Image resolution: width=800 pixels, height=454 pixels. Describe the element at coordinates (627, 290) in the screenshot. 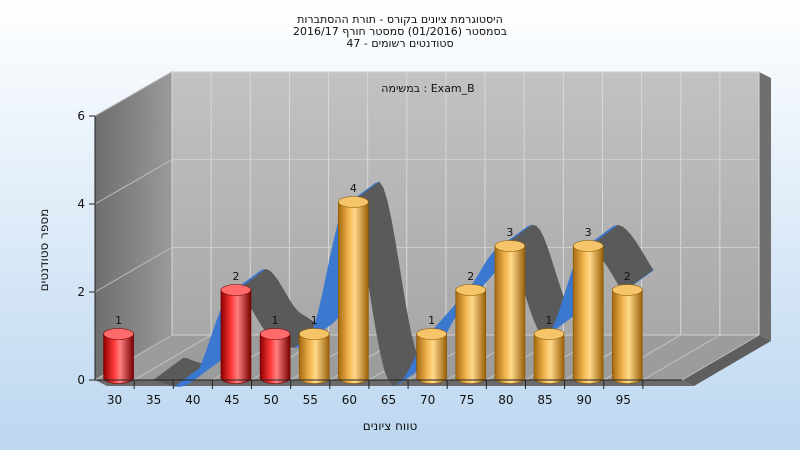

I see `bar-95-top` at that location.